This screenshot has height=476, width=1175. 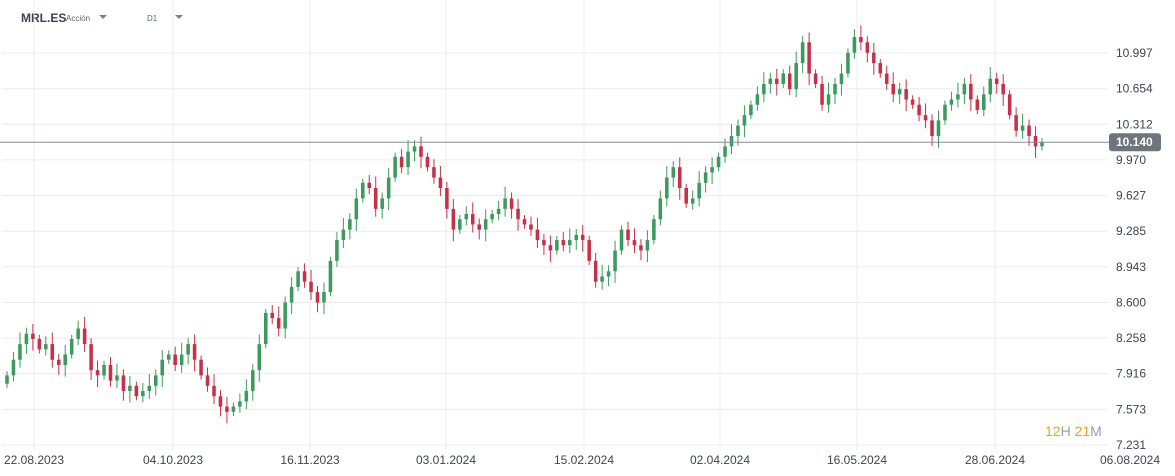 I want to click on current-price-line: 10.140, so click(x=580, y=142).